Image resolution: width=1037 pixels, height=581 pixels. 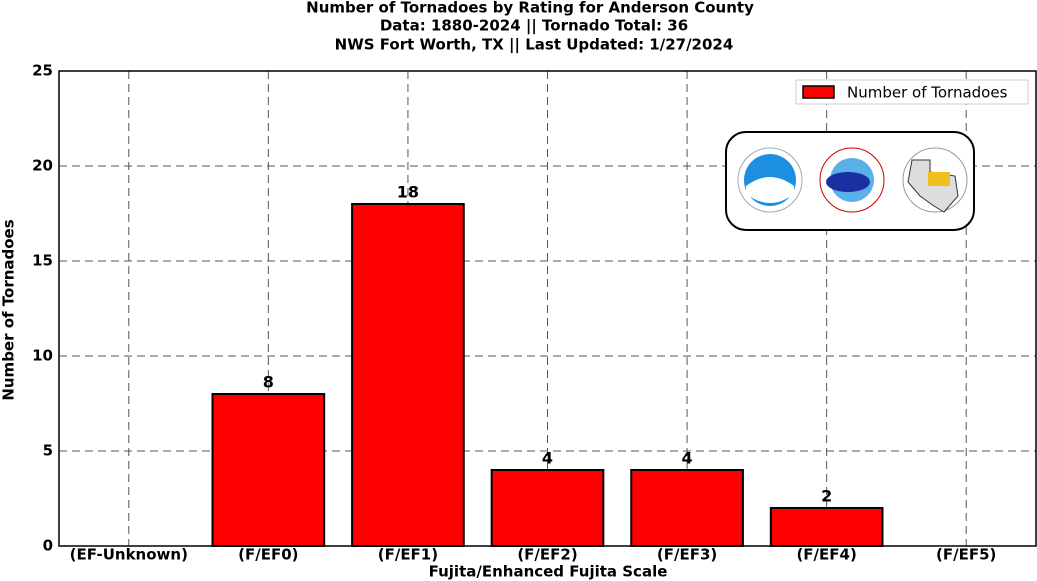 I want to click on x-tick-label: (F/EF1), so click(x=408, y=555).